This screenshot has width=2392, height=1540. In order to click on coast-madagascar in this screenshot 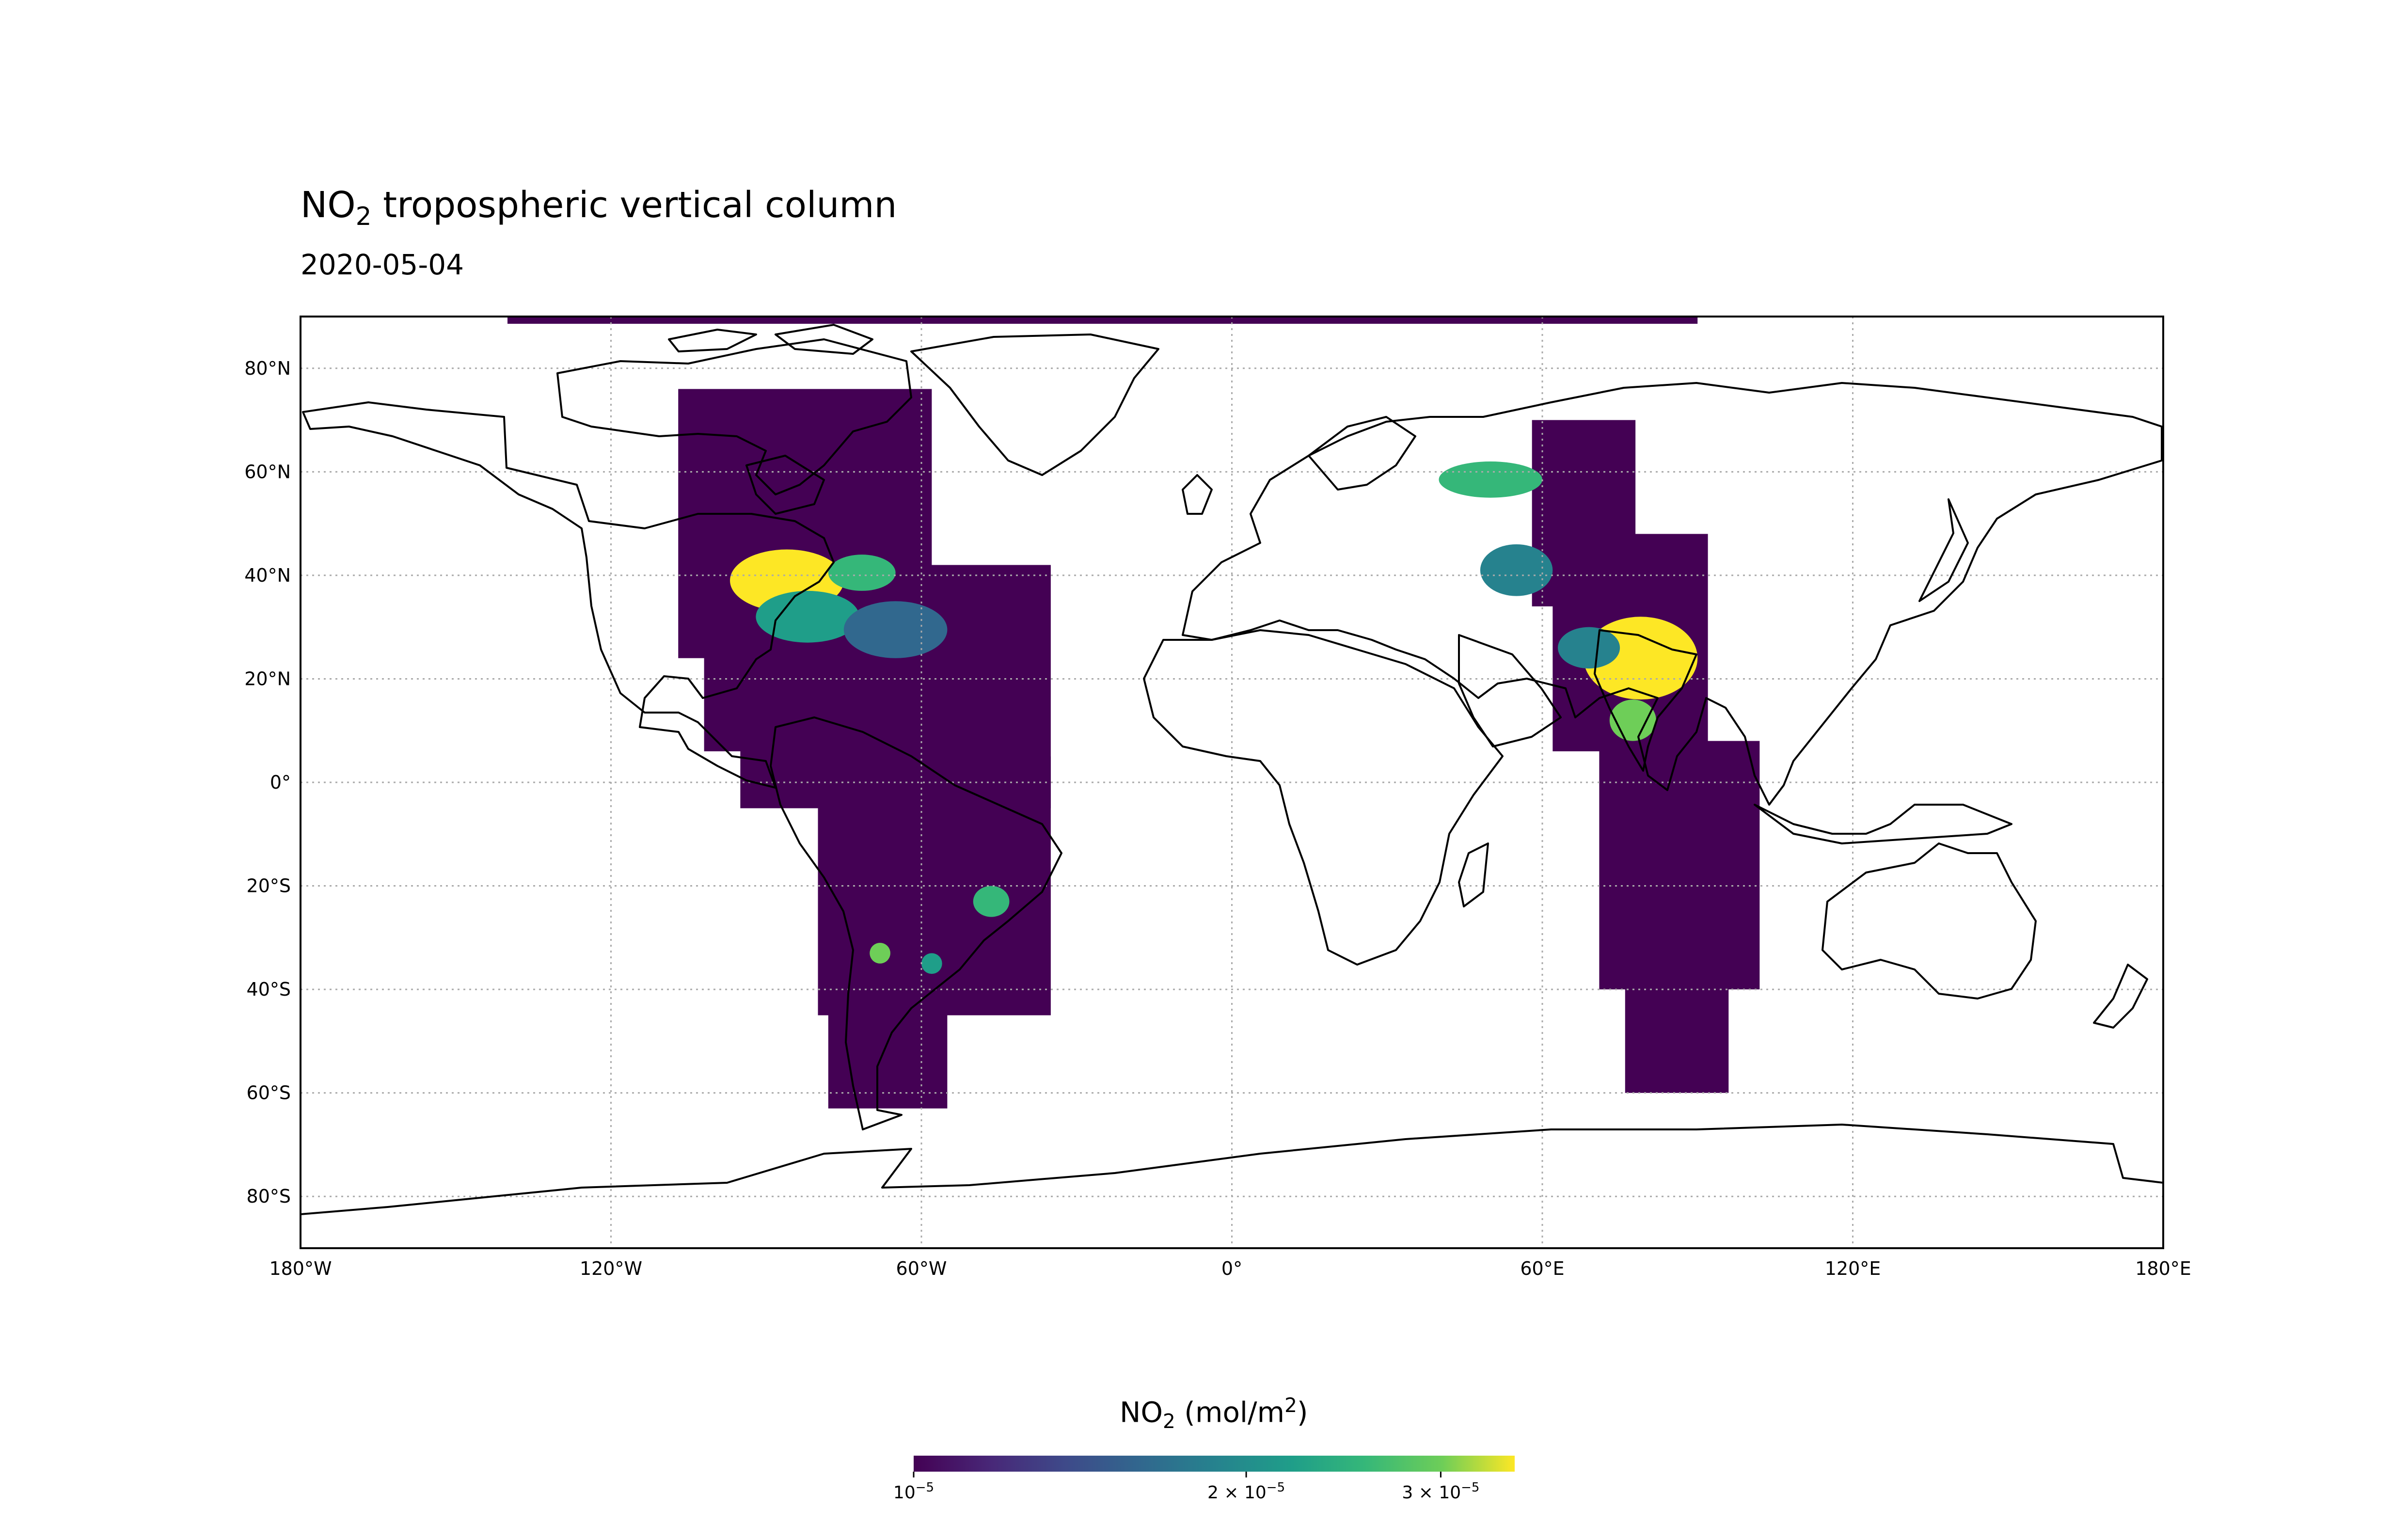, I will do `click(1473, 874)`.